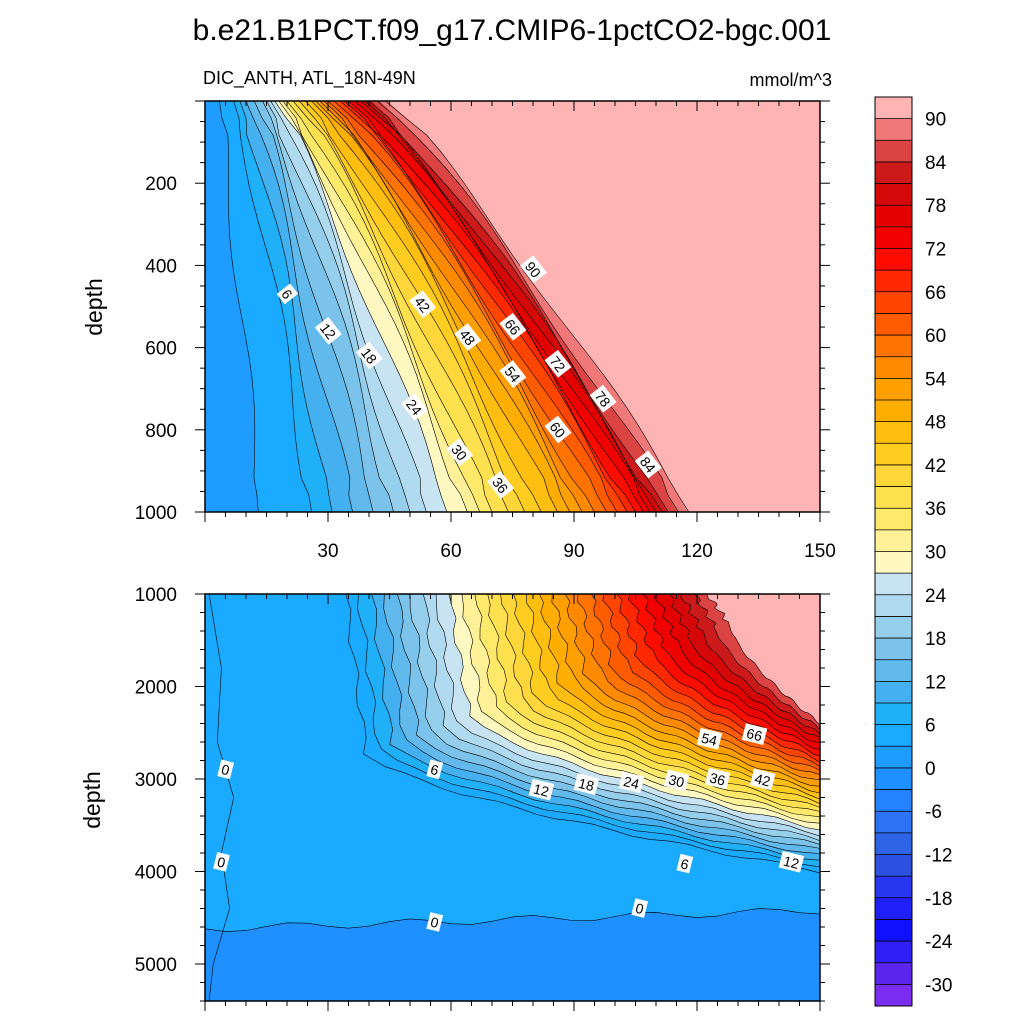 Image resolution: width=1024 pixels, height=1024 pixels. What do you see at coordinates (161, 184) in the screenshot?
I see `upper-y-tick-label: 200` at bounding box center [161, 184].